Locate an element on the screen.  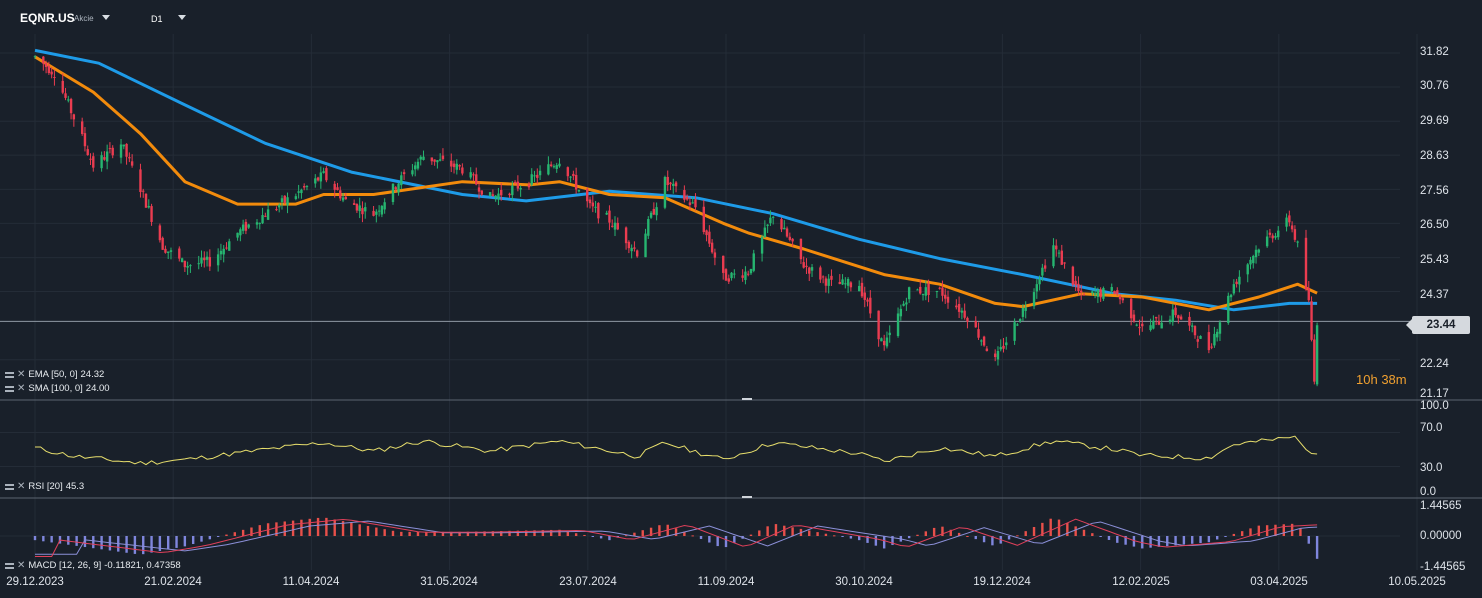
candle-countdown: 10h 38m is located at coordinates (1381, 379).